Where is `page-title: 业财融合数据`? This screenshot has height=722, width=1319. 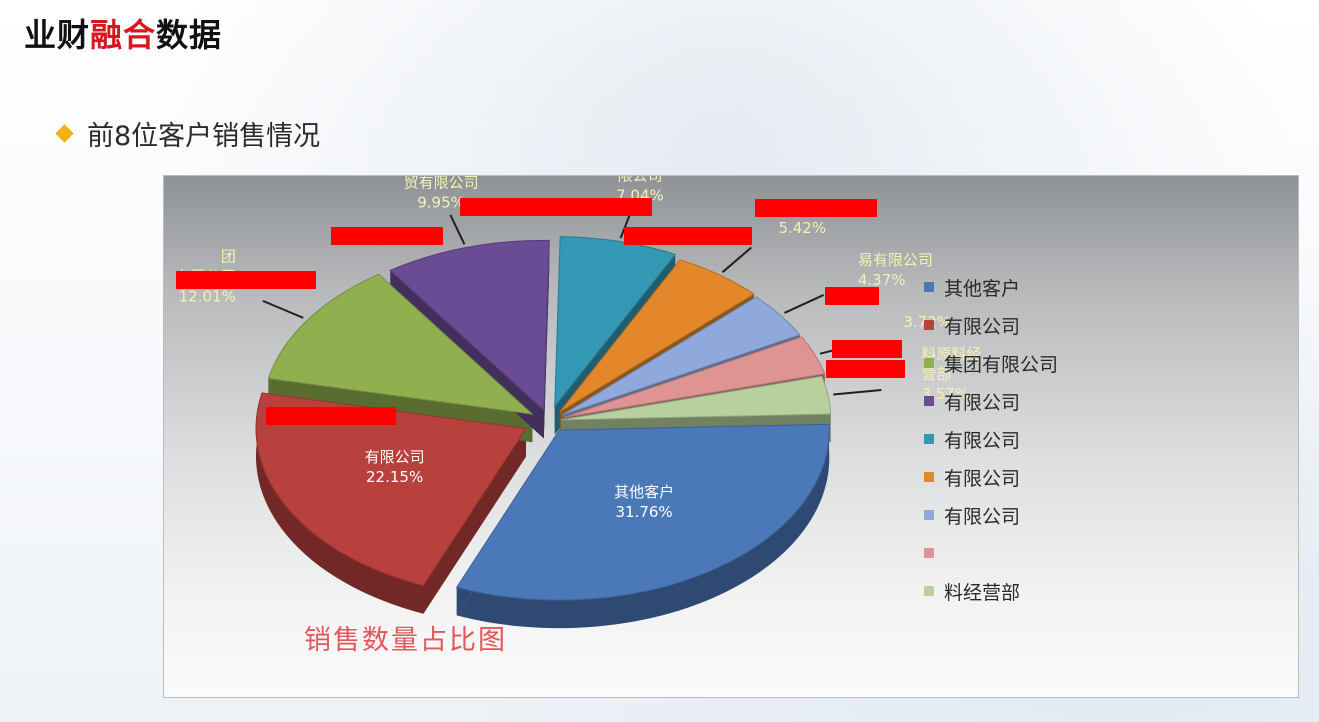
page-title: 业财融合数据 is located at coordinates (123, 33).